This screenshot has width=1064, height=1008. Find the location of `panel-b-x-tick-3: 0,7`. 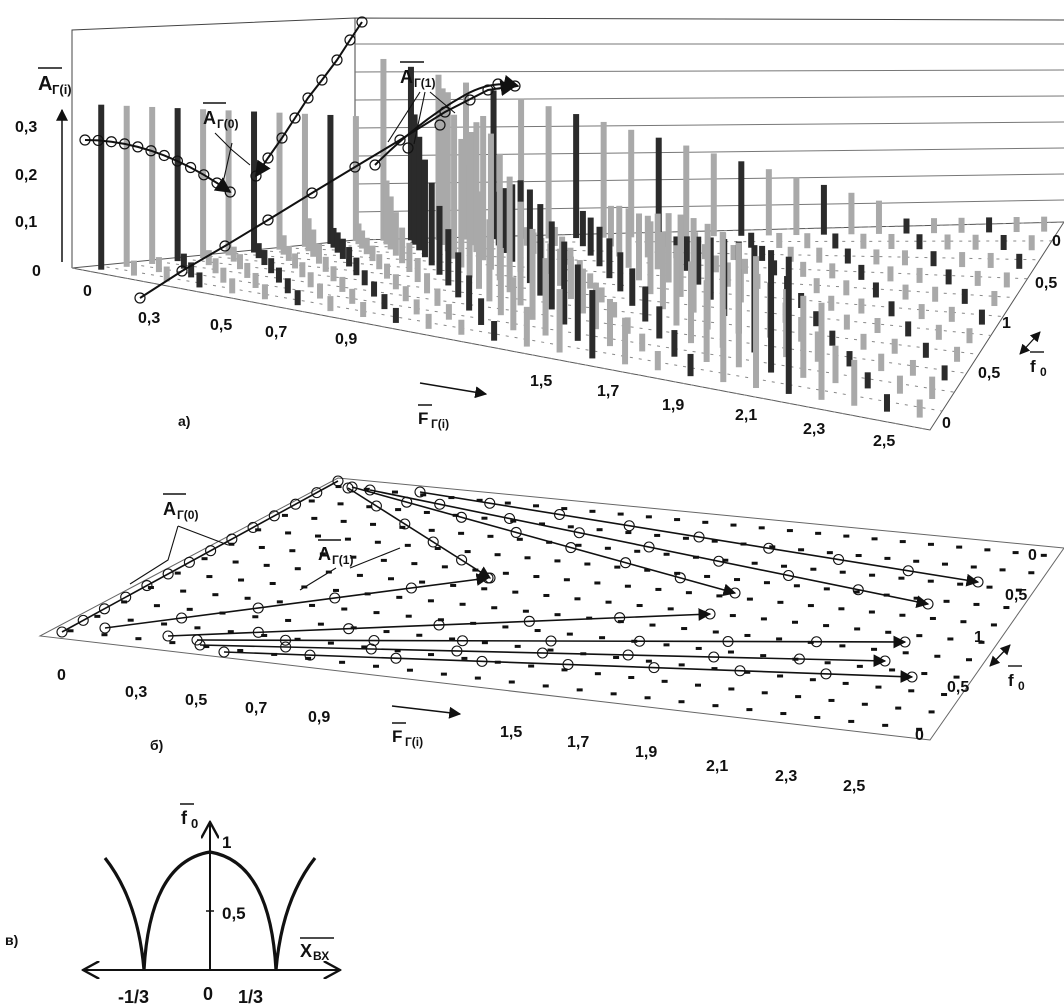

panel-b-x-tick-3: 0,7 is located at coordinates (256, 708).